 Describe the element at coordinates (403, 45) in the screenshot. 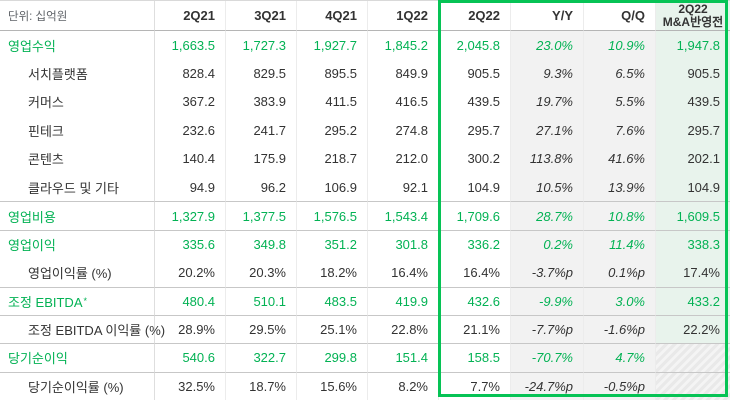

I see `value-cell: 1,845.2` at that location.